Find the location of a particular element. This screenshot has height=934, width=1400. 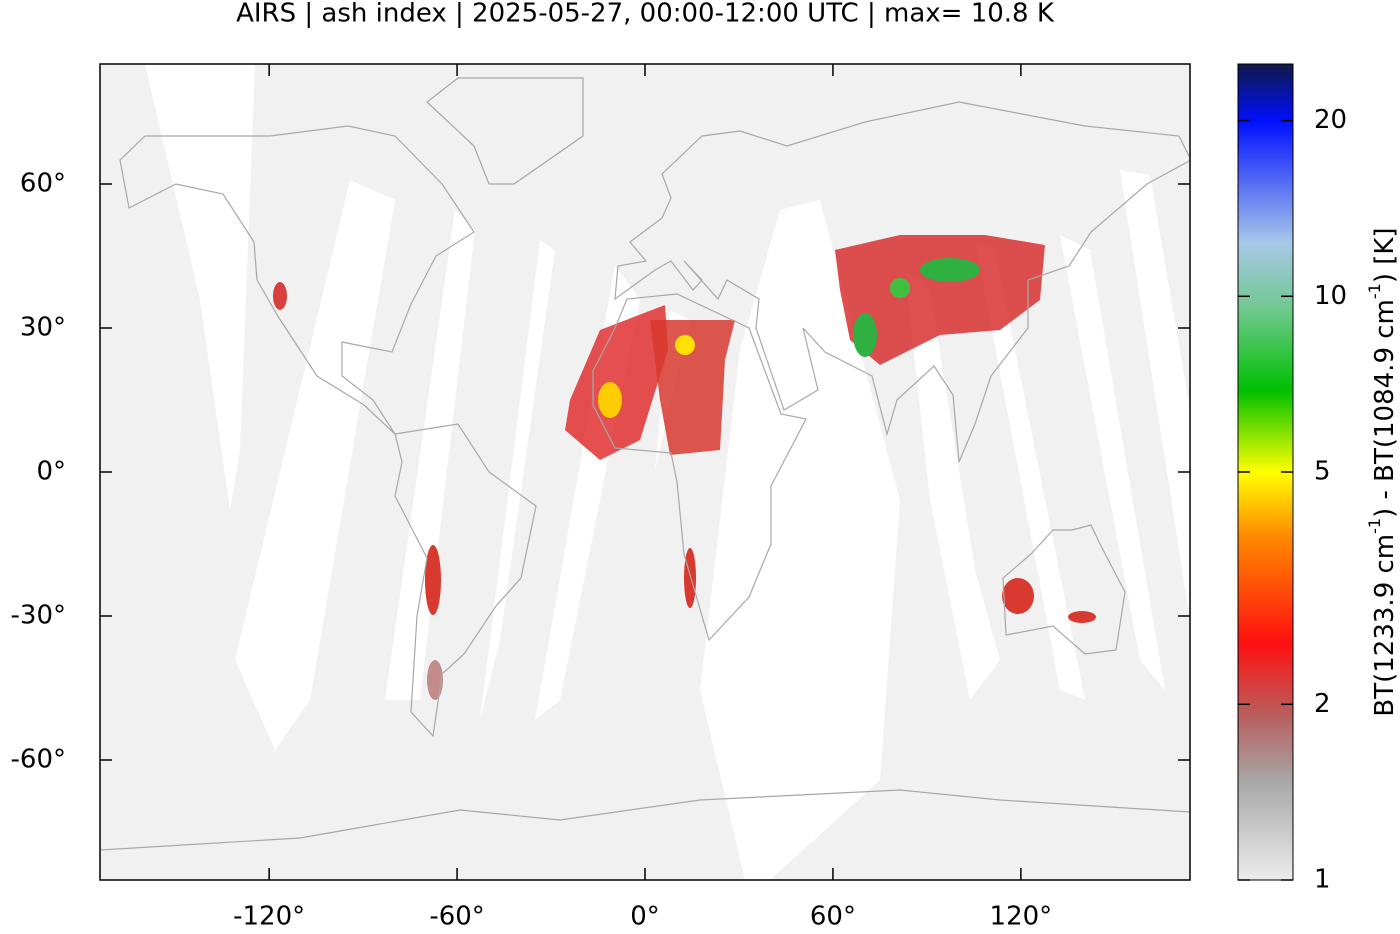

colorbar-label-part: BT(1233.9 cm is located at coordinates (1385, 625).